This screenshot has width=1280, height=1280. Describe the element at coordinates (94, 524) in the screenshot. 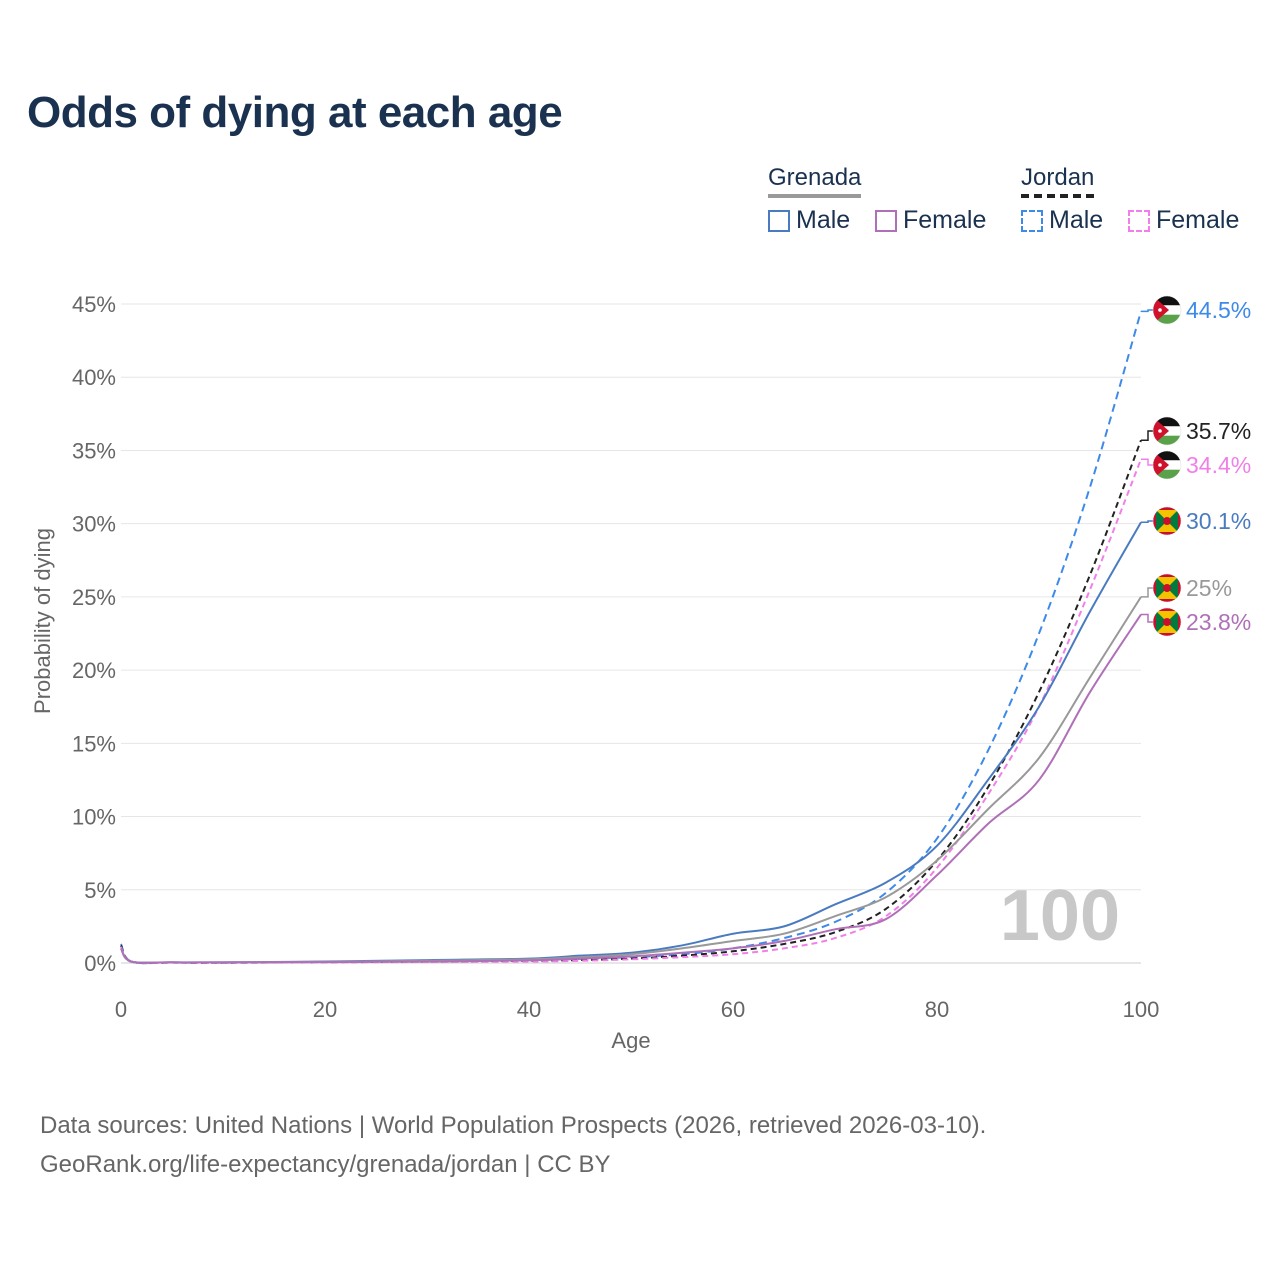

I see `y-tick-label: 30%` at that location.